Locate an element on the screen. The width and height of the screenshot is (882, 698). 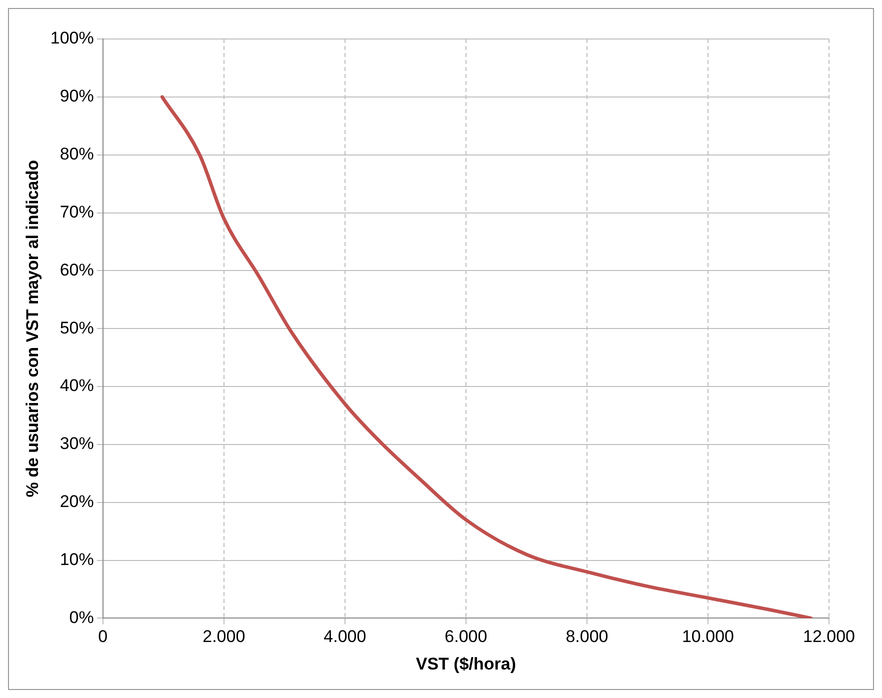
x-tick-label: 4.000 is located at coordinates (345, 636).